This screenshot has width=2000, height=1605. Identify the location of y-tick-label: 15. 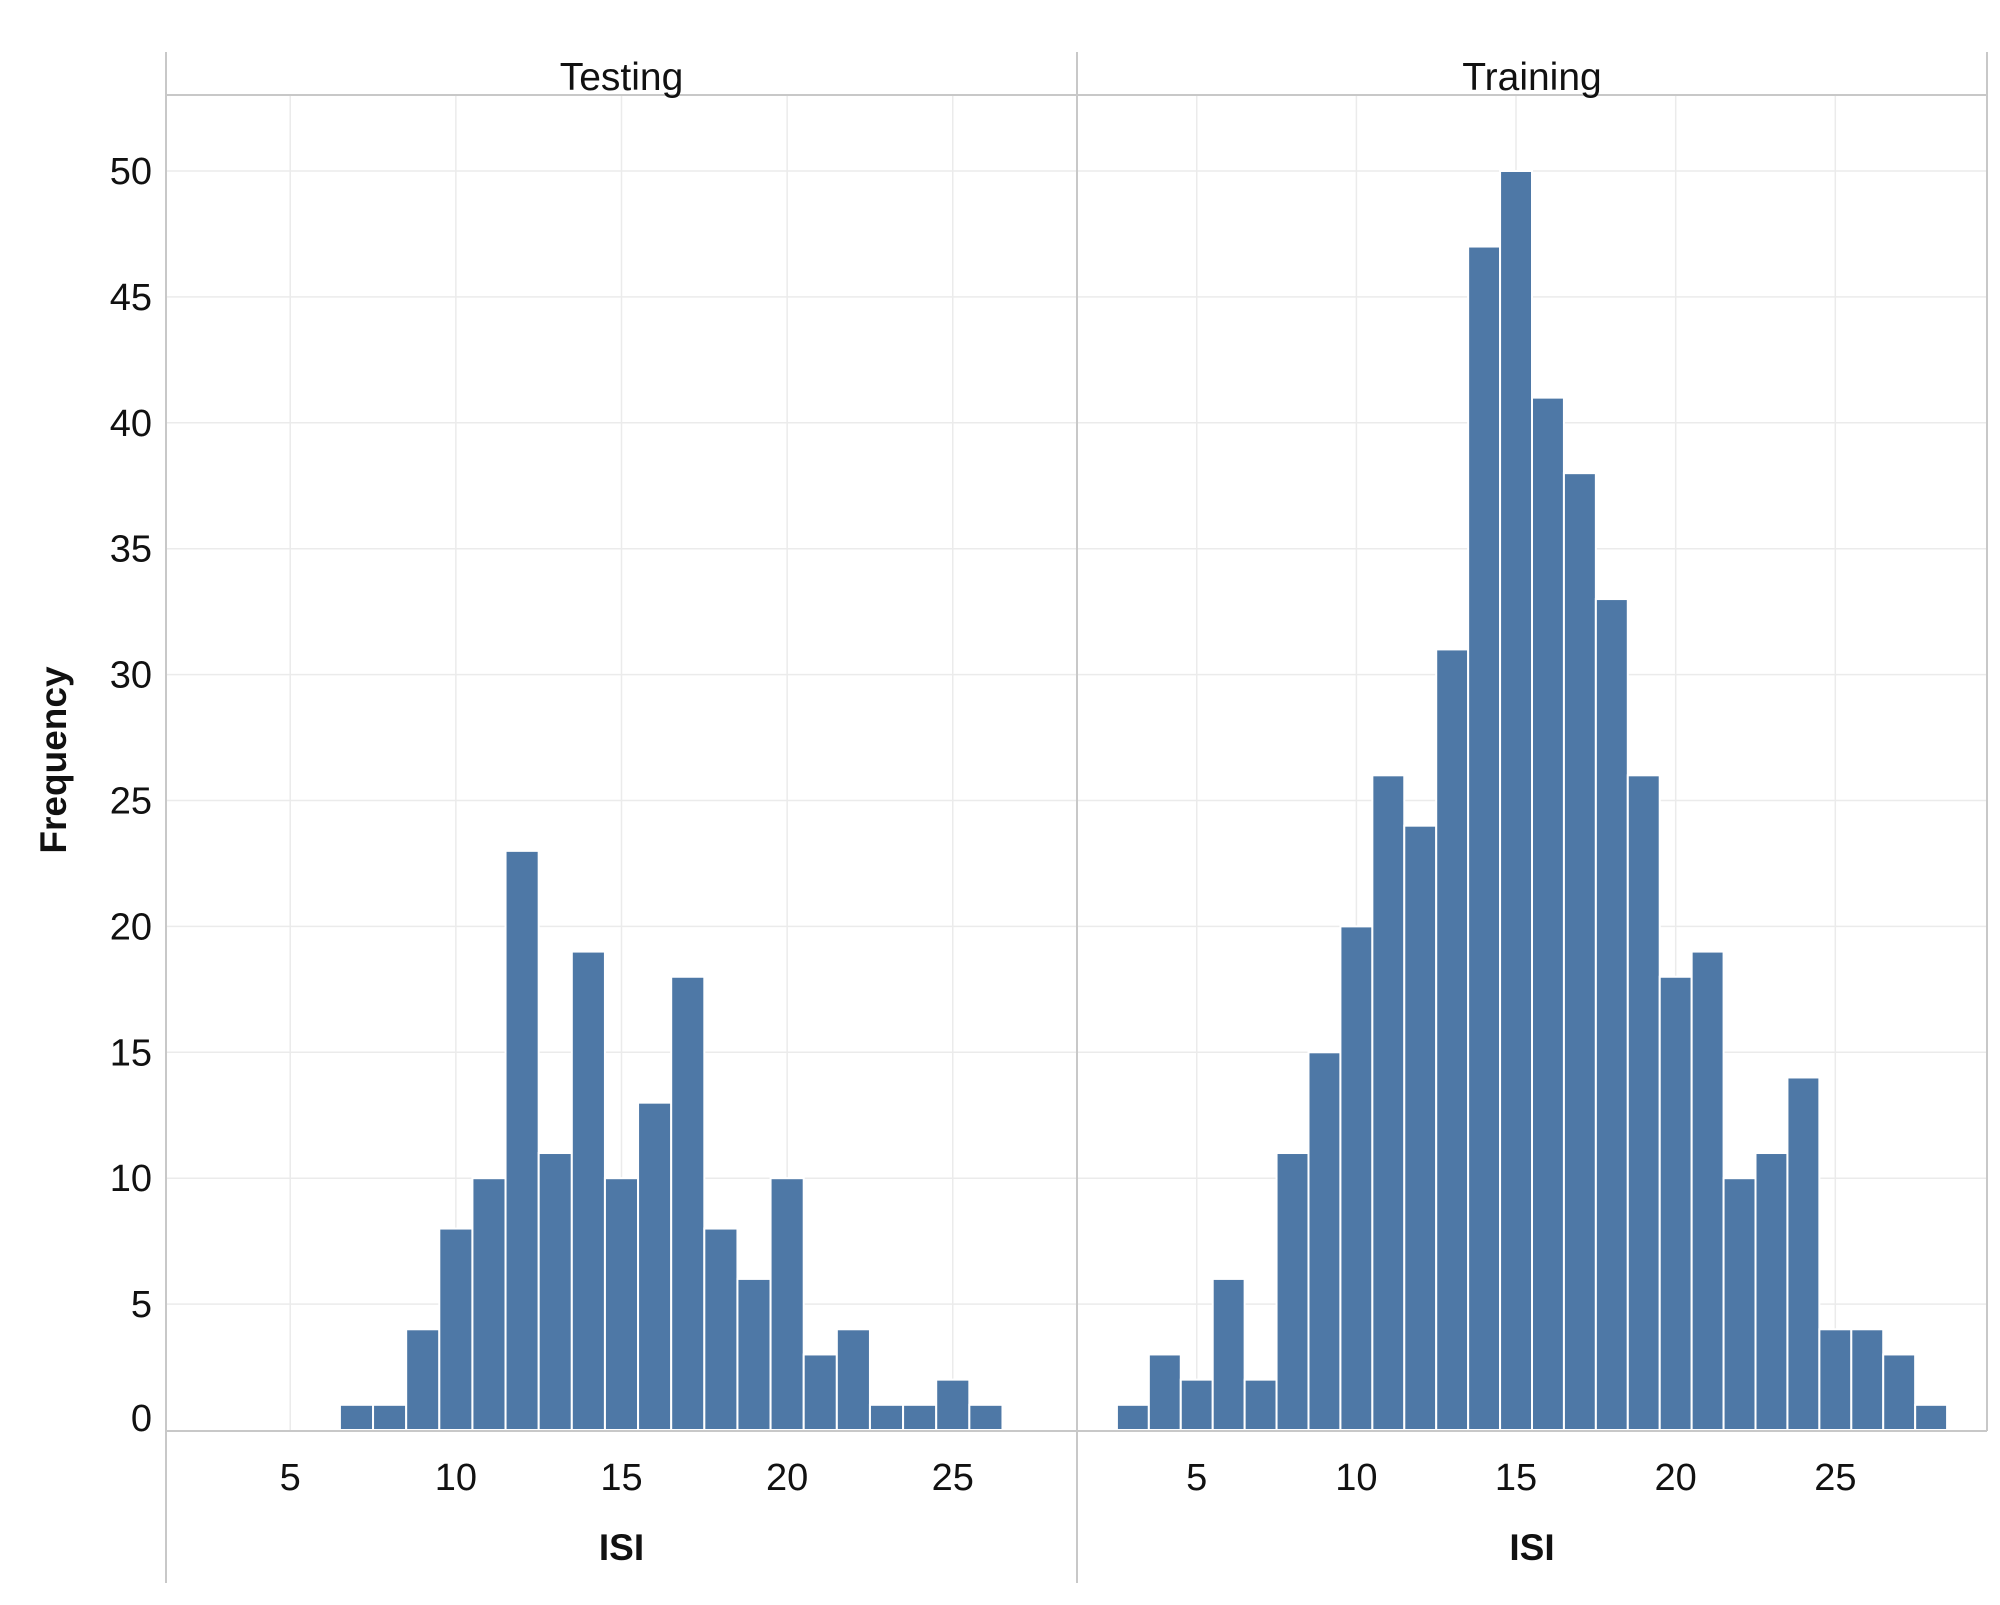
(131, 1053).